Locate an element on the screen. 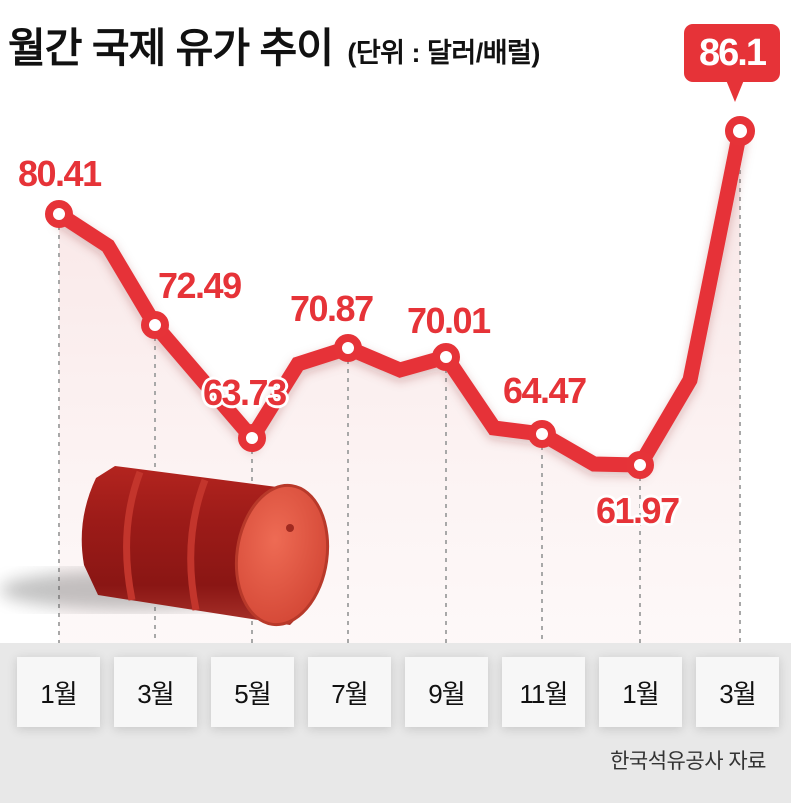 The image size is (791, 803). value-label-nov: 64.47 is located at coordinates (545, 390).